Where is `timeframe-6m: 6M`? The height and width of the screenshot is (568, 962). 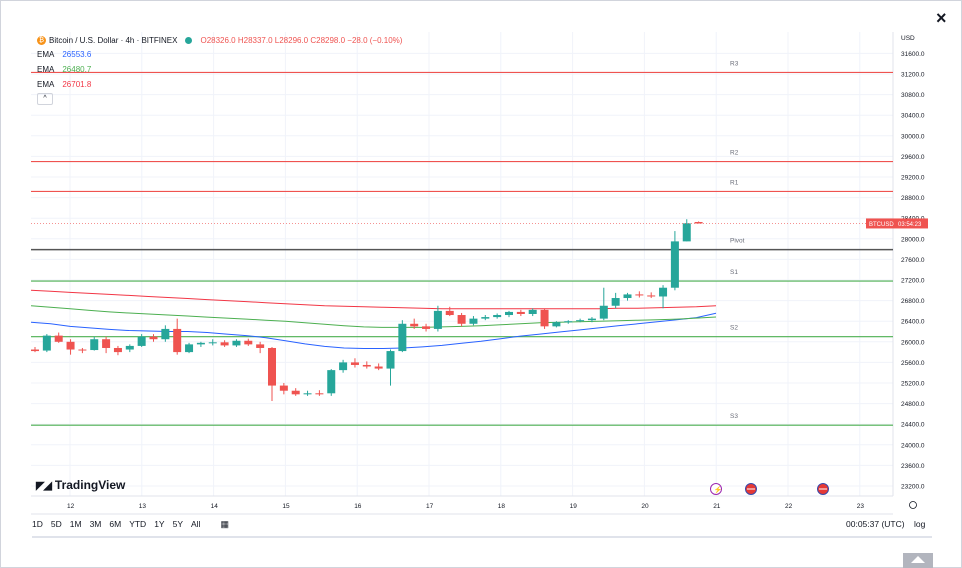
timeframe-6m: 6M is located at coordinates (115, 524).